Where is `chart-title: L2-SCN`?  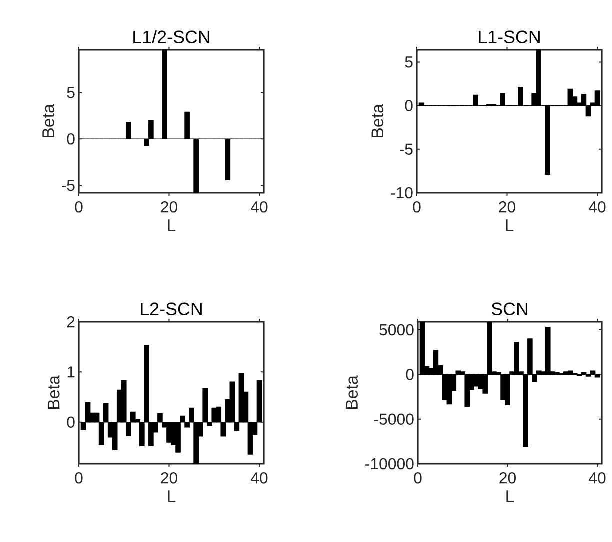
chart-title: L2-SCN is located at coordinates (171, 309).